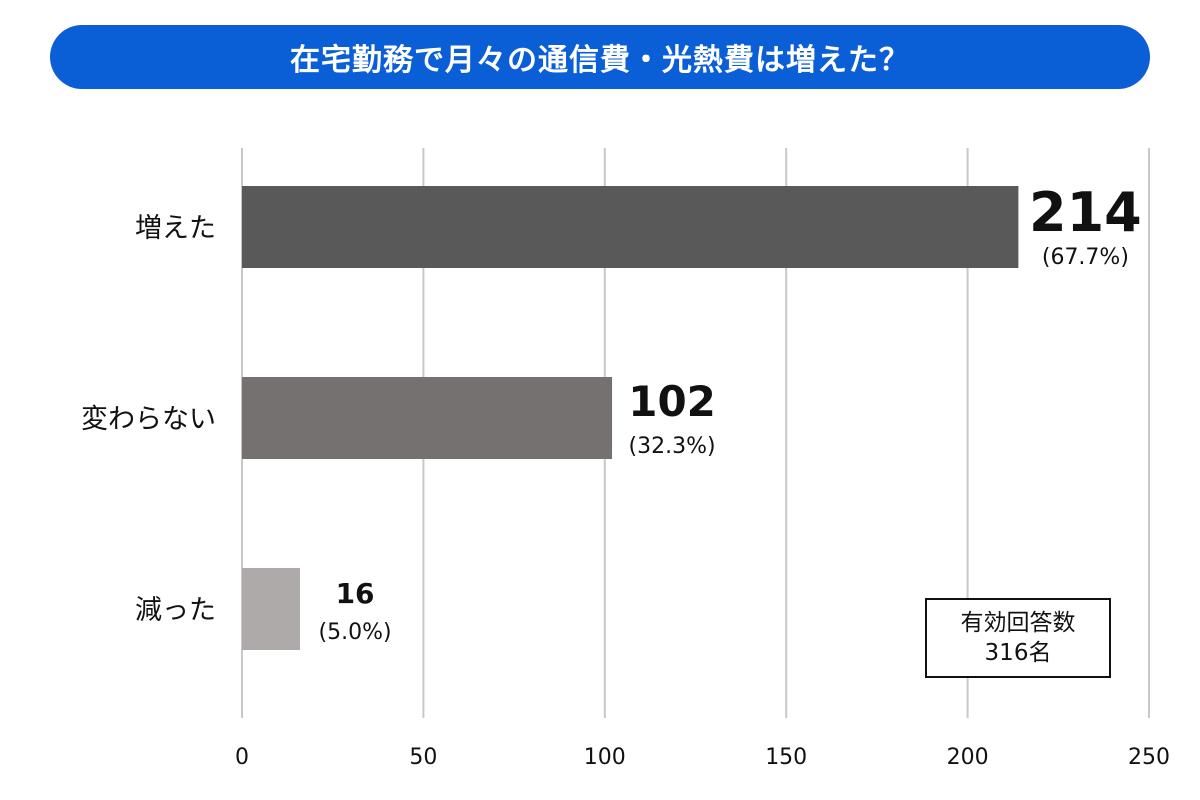  Describe the element at coordinates (355, 593) in the screenshot. I see `value-label-3: 16` at that location.